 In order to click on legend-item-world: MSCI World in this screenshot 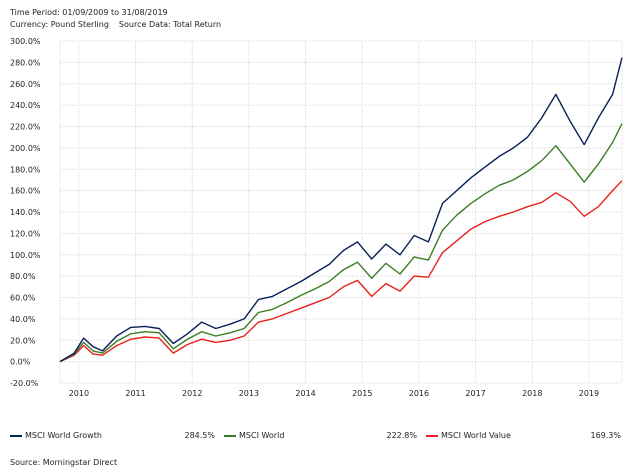, I will do `click(254, 435)`.